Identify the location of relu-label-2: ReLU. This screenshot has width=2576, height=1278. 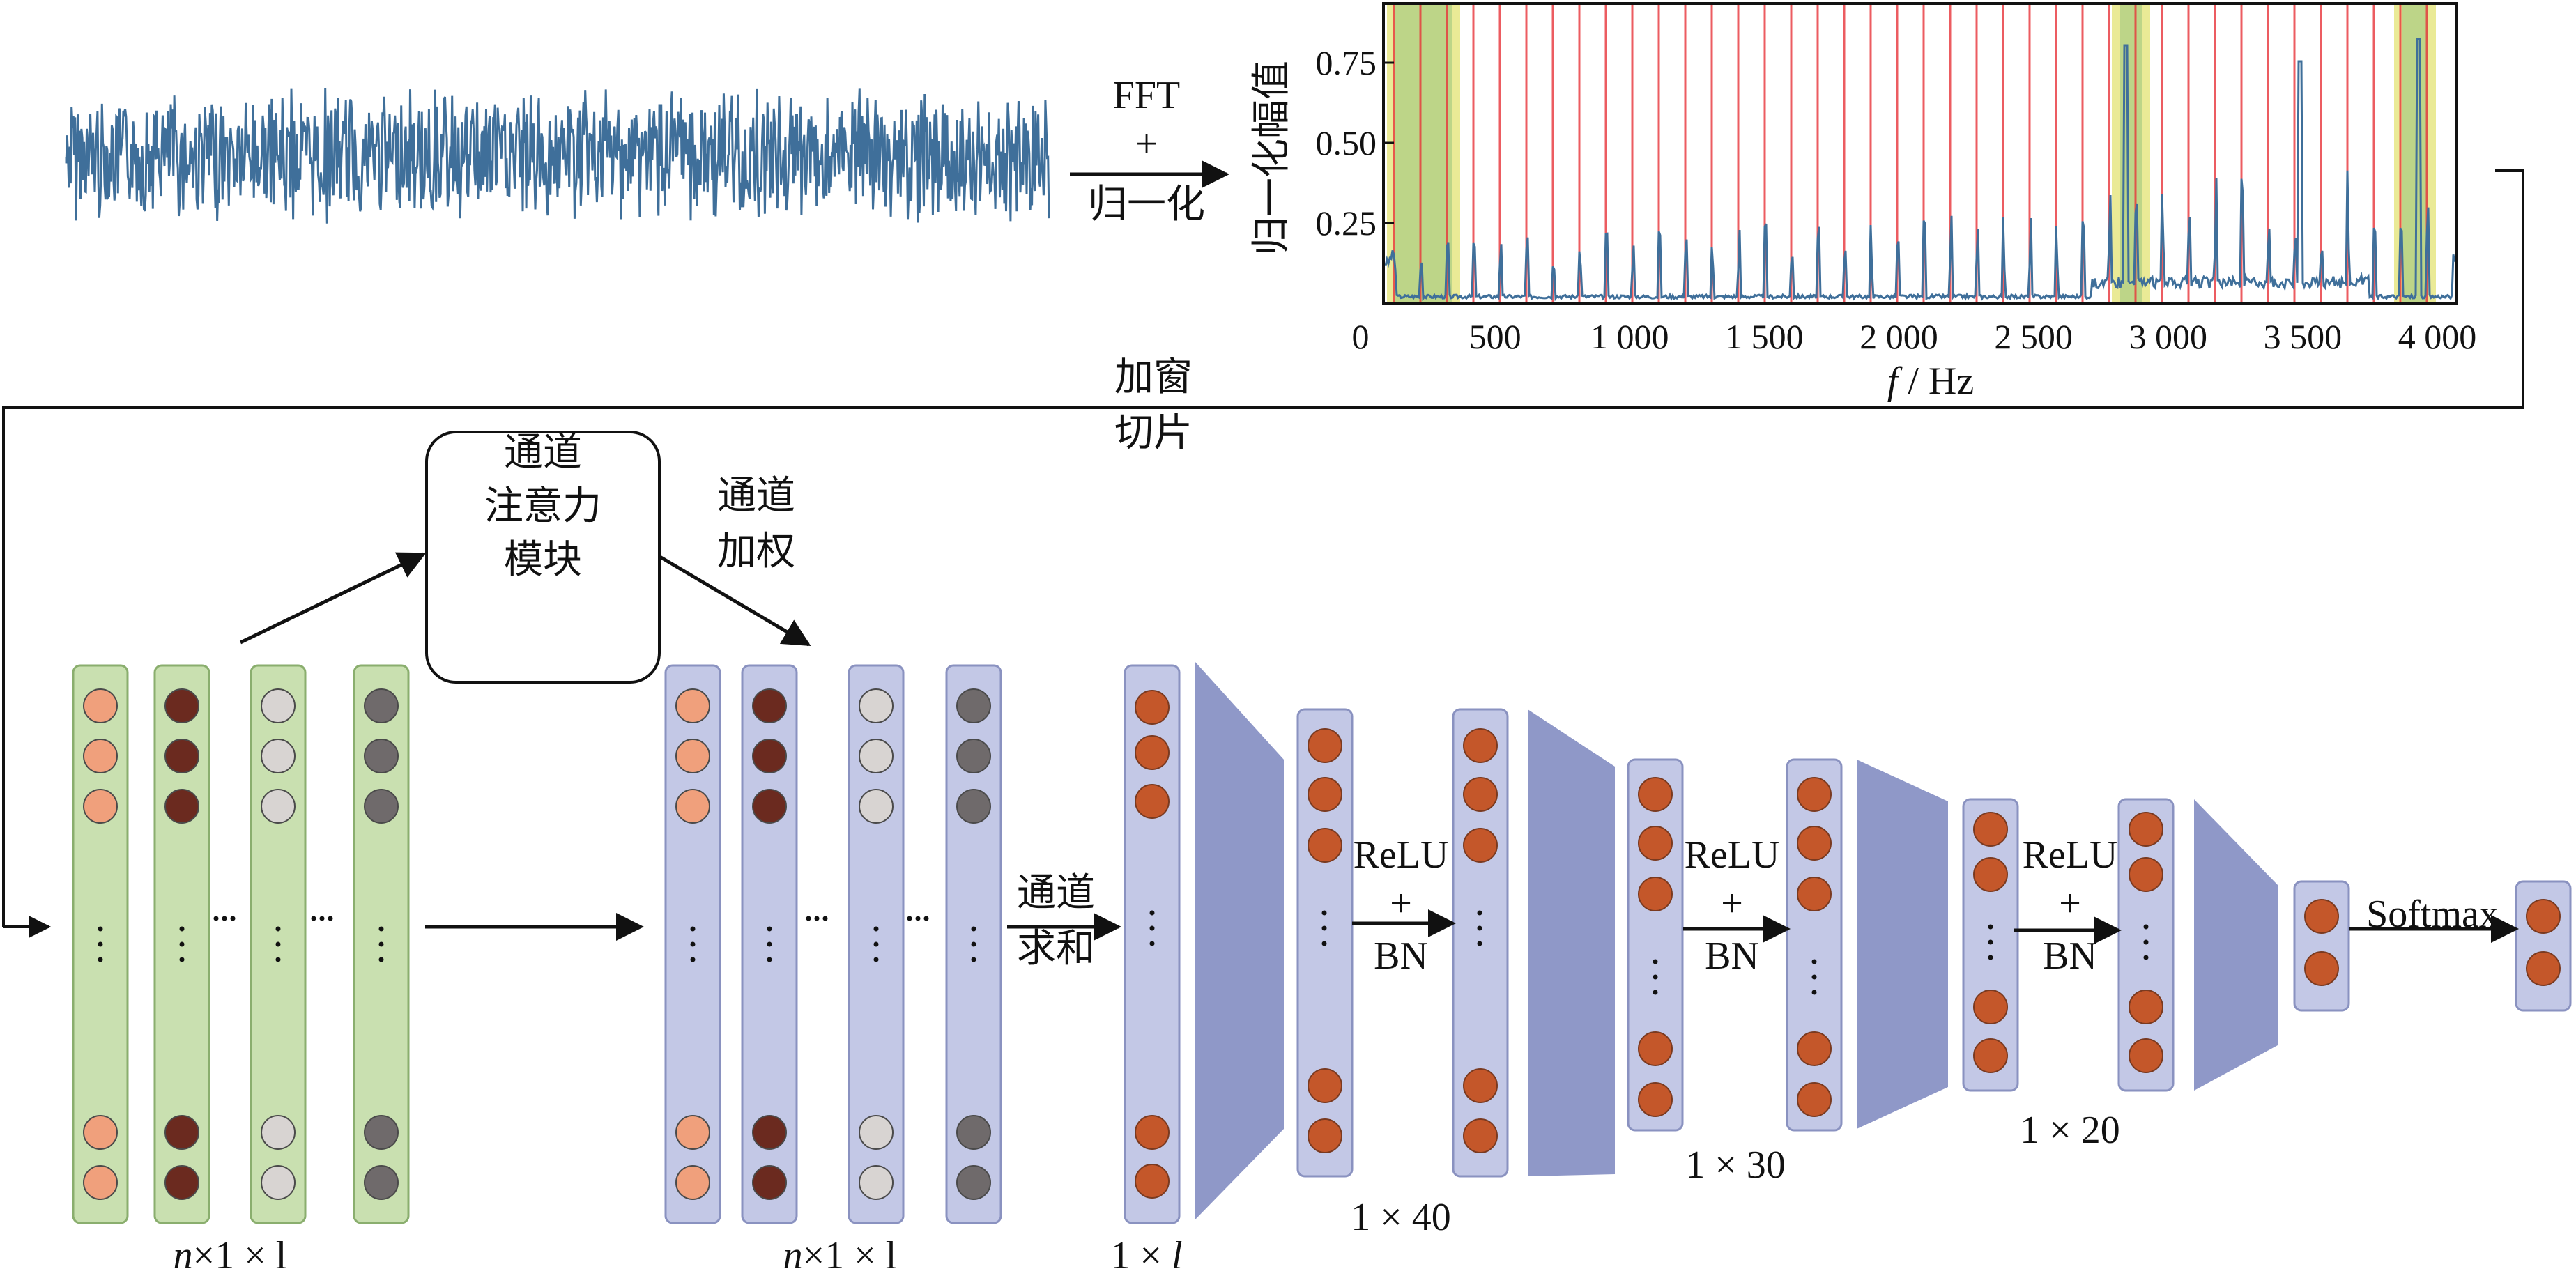
(1732, 855).